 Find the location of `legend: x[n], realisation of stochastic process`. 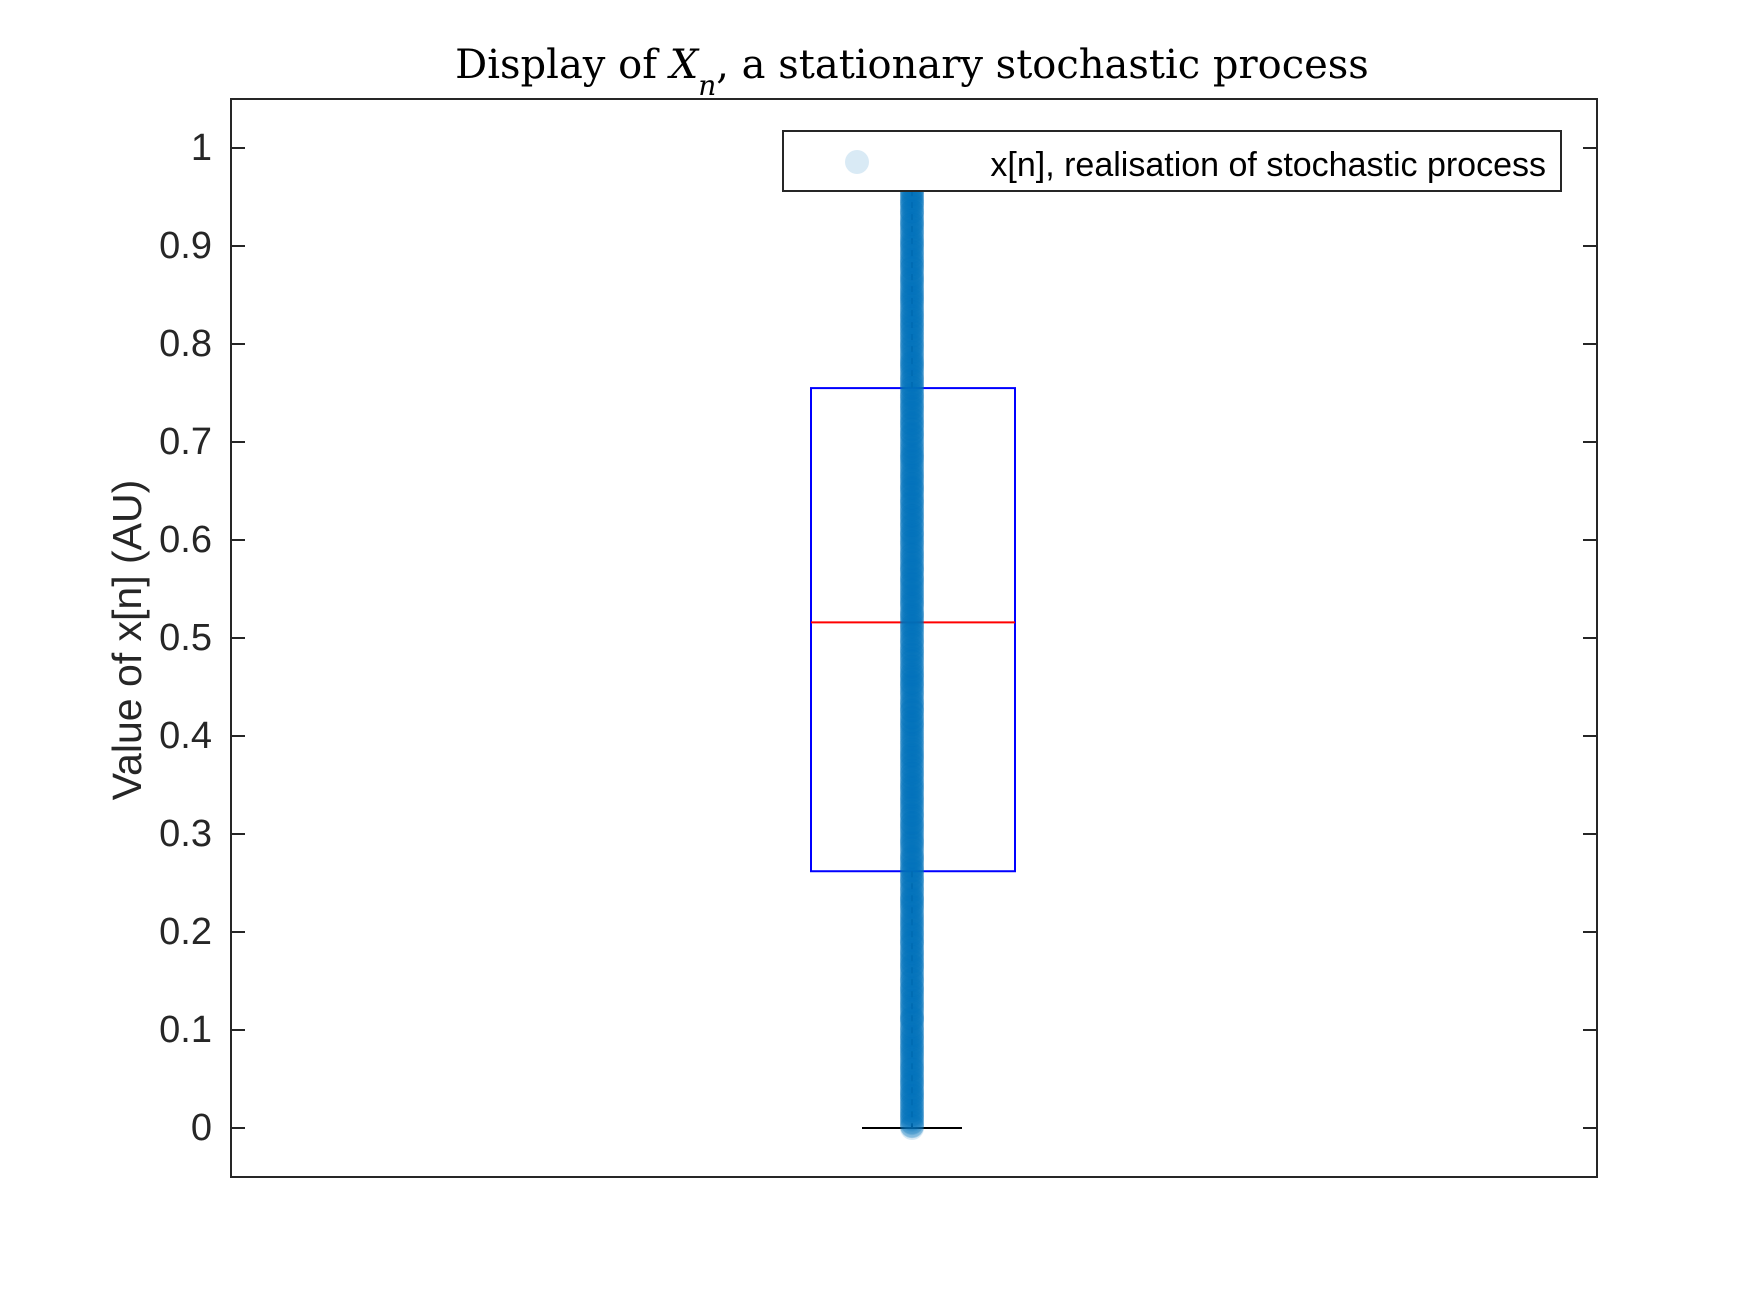

legend: x[n], realisation of stochastic process is located at coordinates (1172, 161).